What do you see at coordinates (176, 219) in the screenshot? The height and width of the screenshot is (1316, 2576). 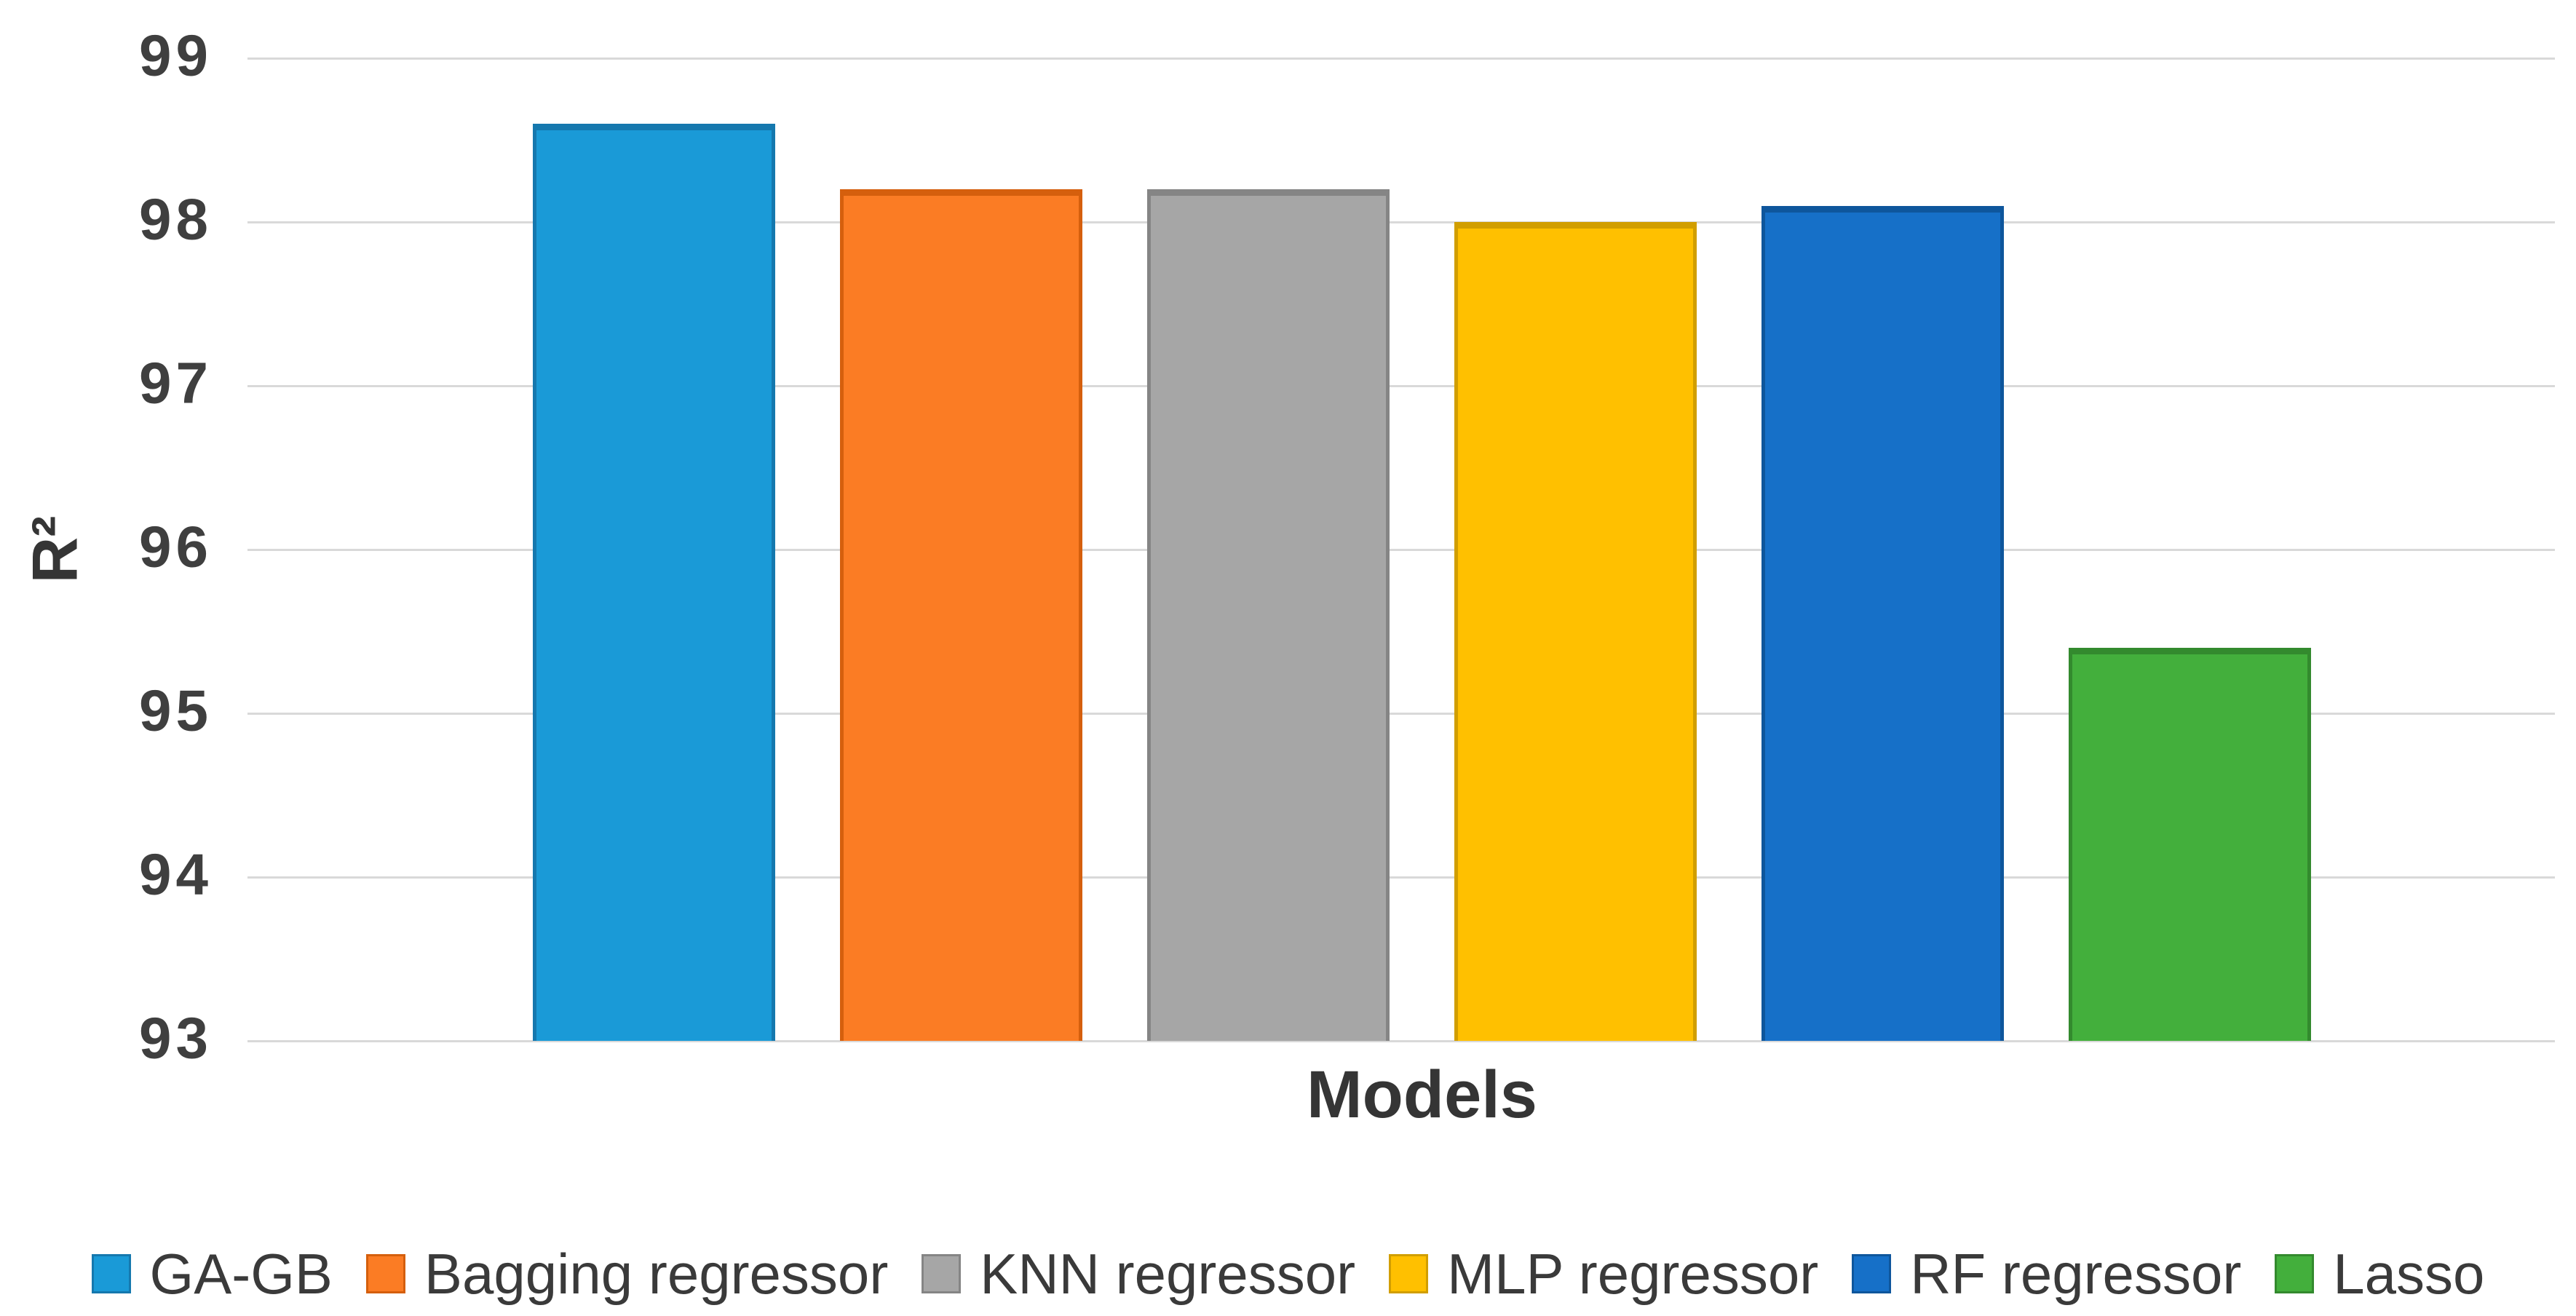 I see `y-tick-label-98: 98` at bounding box center [176, 219].